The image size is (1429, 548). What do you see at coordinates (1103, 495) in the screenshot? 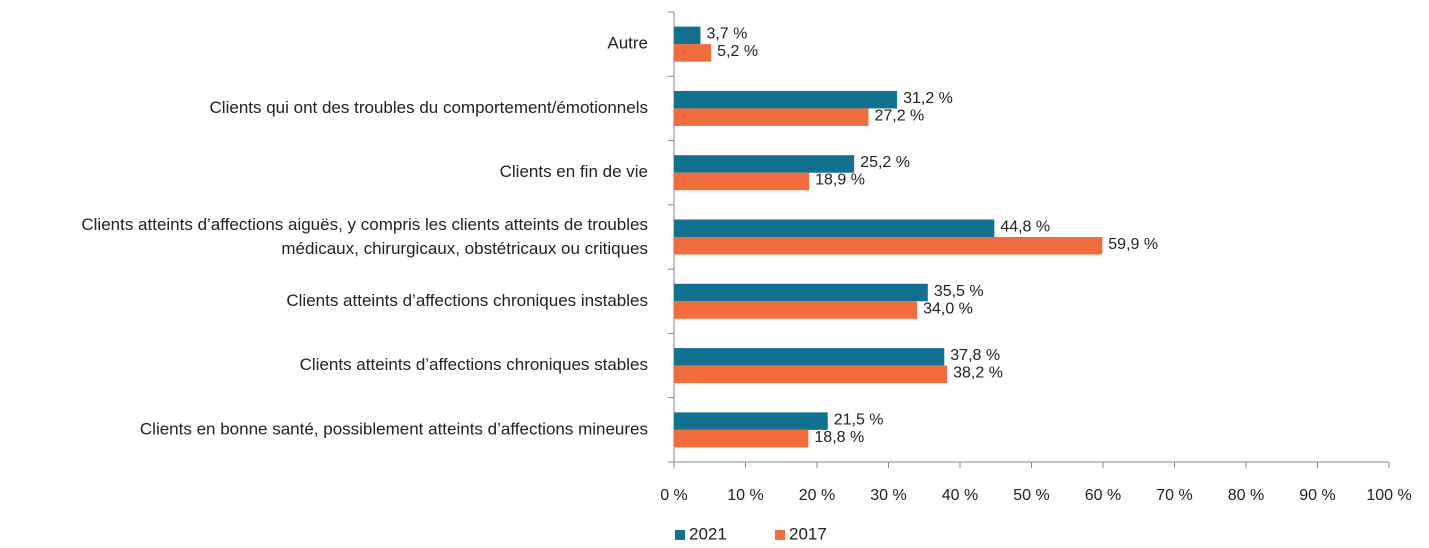
I see `x-tick-label: 60 %` at bounding box center [1103, 495].